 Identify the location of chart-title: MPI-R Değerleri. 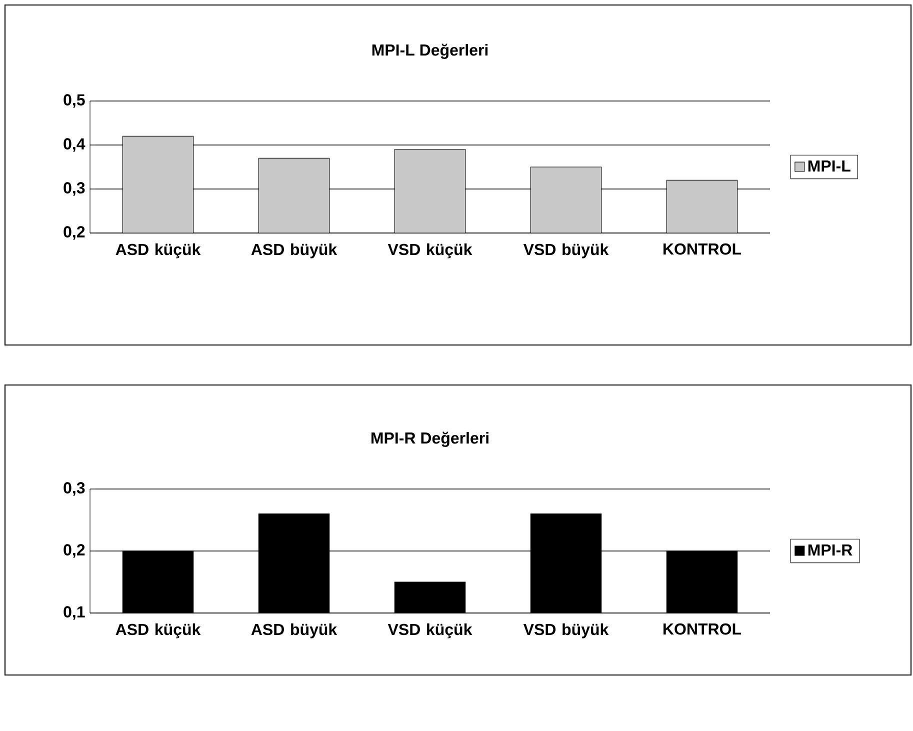
(430, 439).